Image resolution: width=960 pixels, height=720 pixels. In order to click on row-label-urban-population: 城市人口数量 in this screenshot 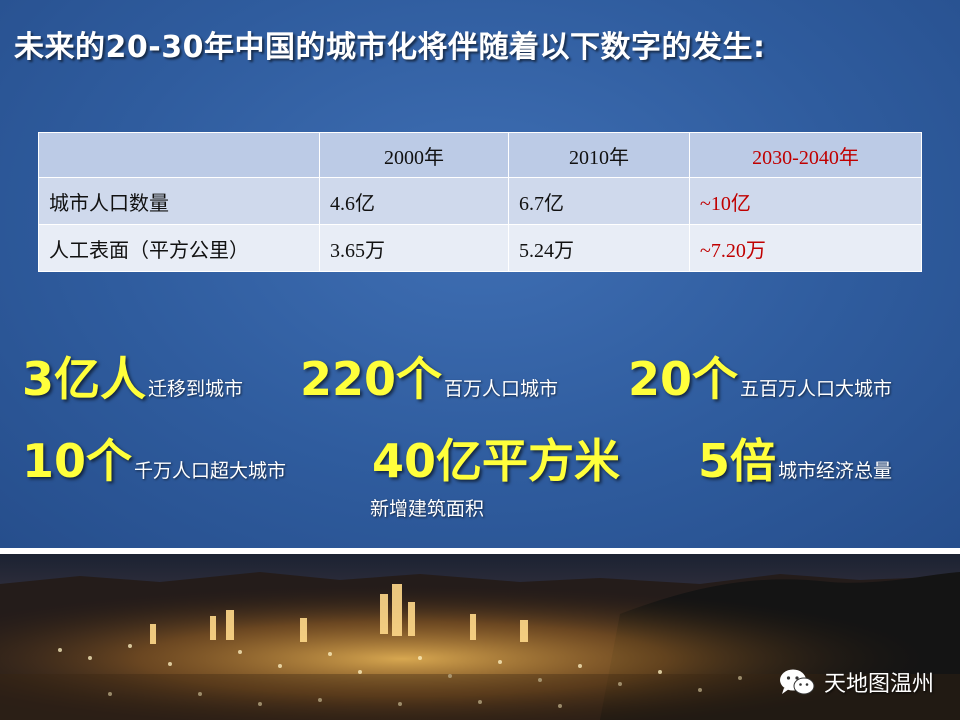, I will do `click(179, 201)`.